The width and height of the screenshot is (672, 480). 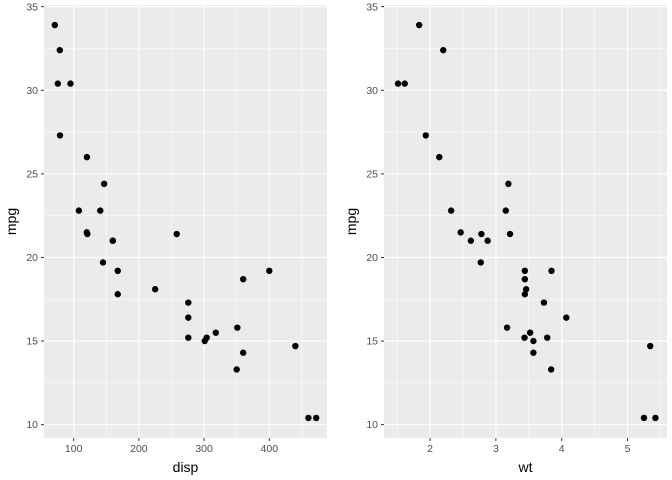 What do you see at coordinates (562, 449) in the screenshot?
I see `x-tick-label: 4` at bounding box center [562, 449].